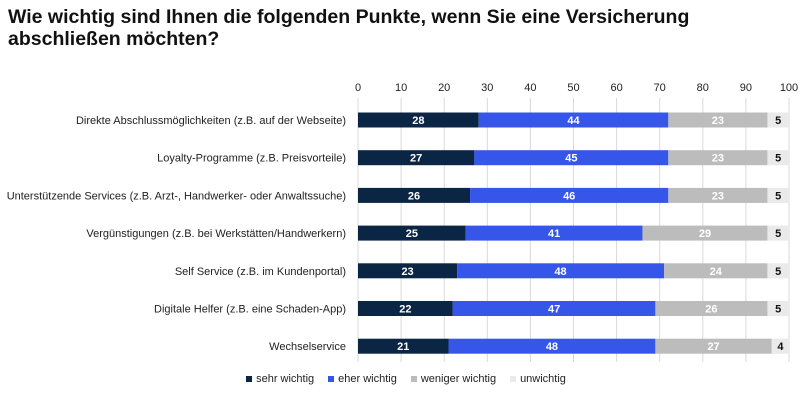 This screenshot has height=400, width=812. What do you see at coordinates (487, 88) in the screenshot?
I see `x-tick-label: 30` at bounding box center [487, 88].